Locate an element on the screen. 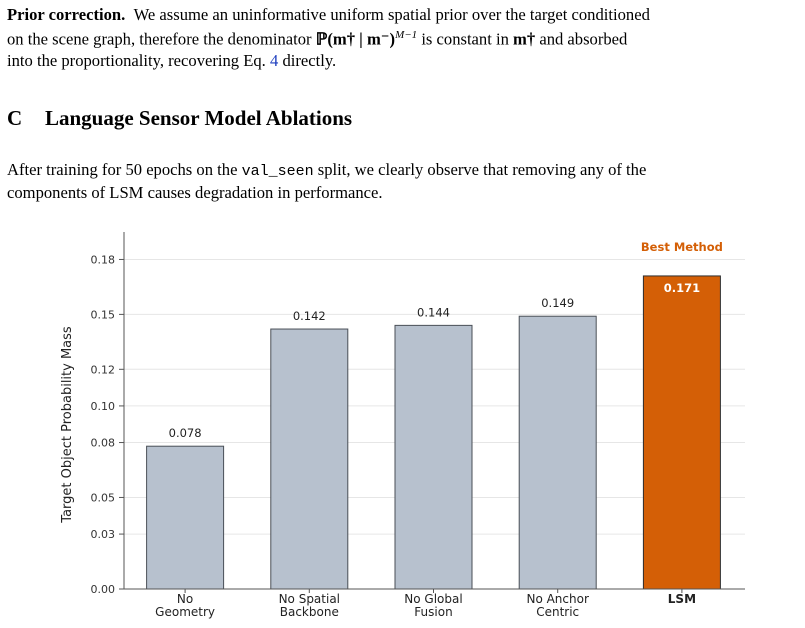 This screenshot has width=805, height=628. x-tick-label-line: No Anchor is located at coordinates (557, 599).